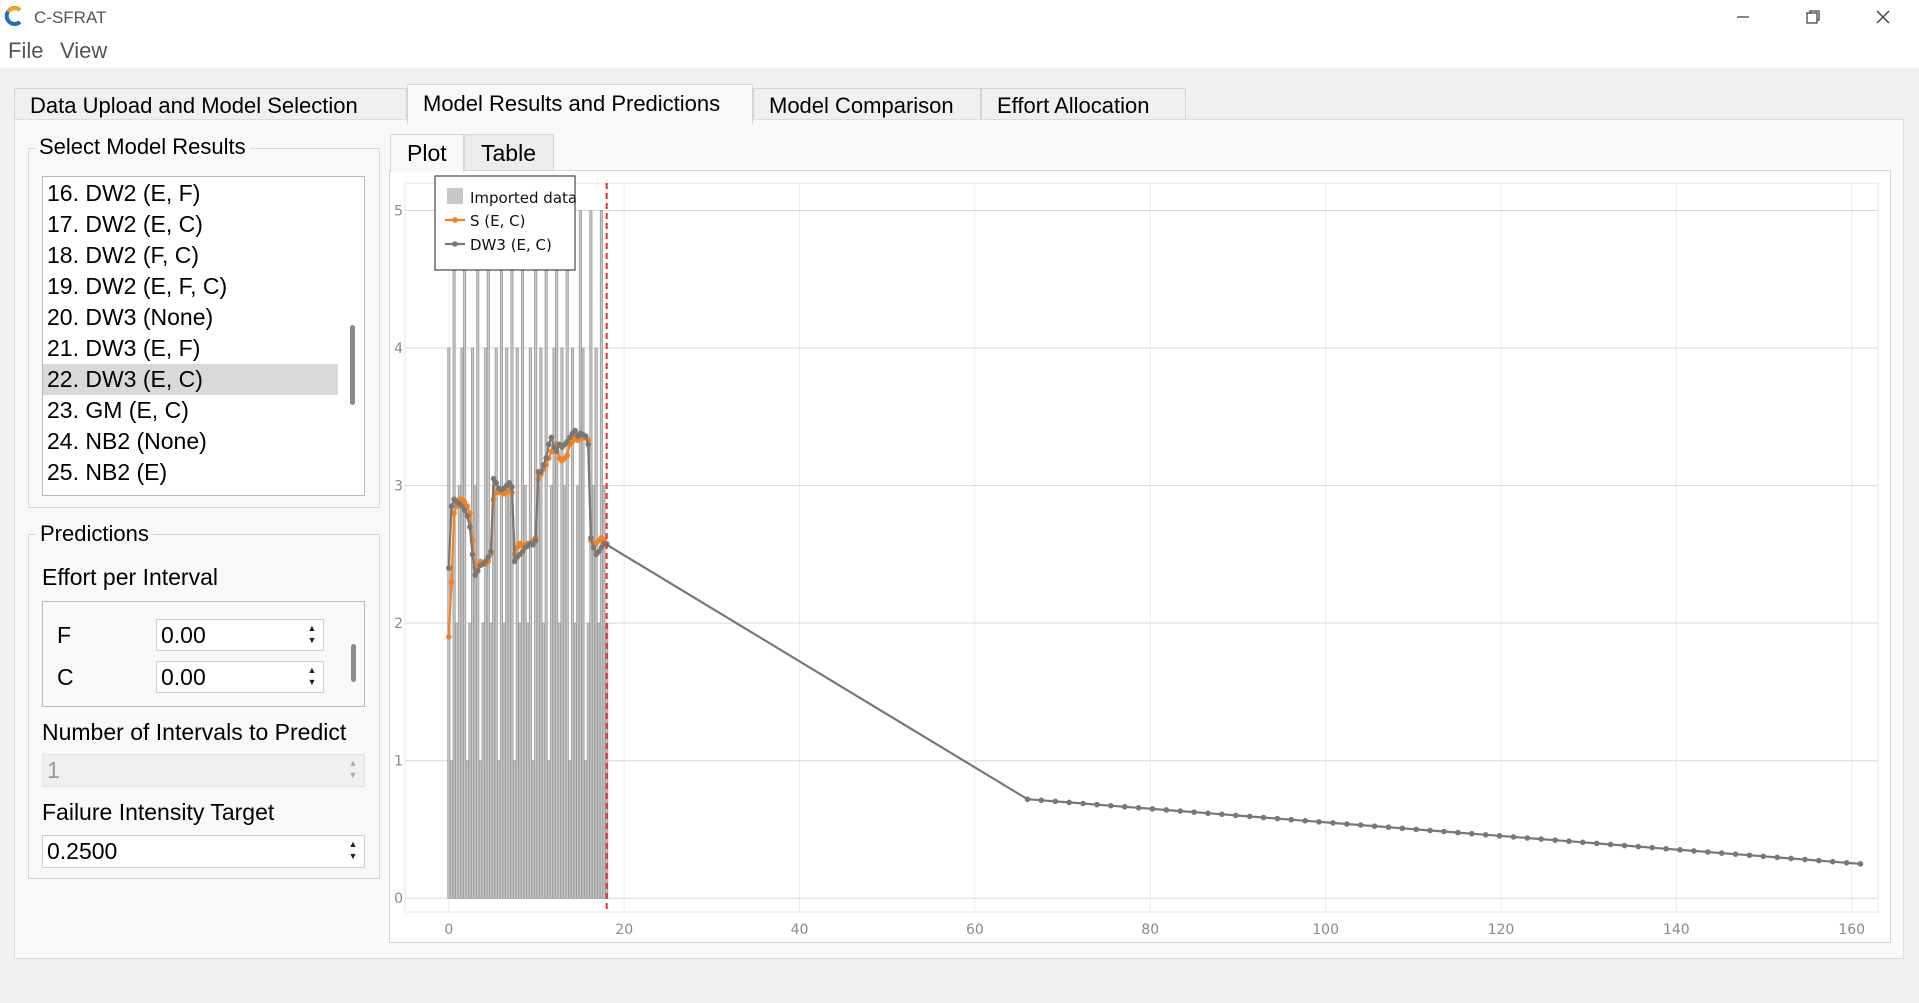  I want to click on tab-plot: Plot, so click(427, 153).